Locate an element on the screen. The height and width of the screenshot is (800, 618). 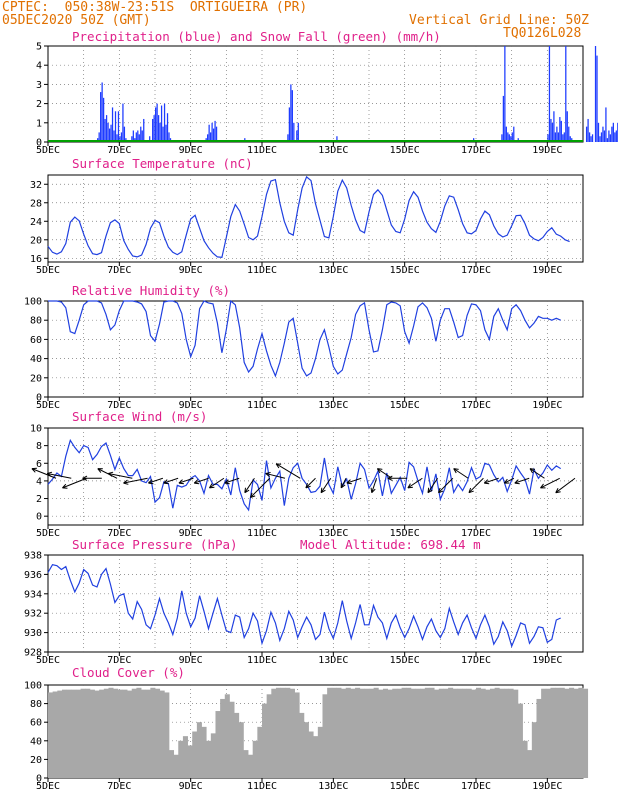
model-altitude-label: Model Altitude: 698.44 m is located at coordinates (390, 544).